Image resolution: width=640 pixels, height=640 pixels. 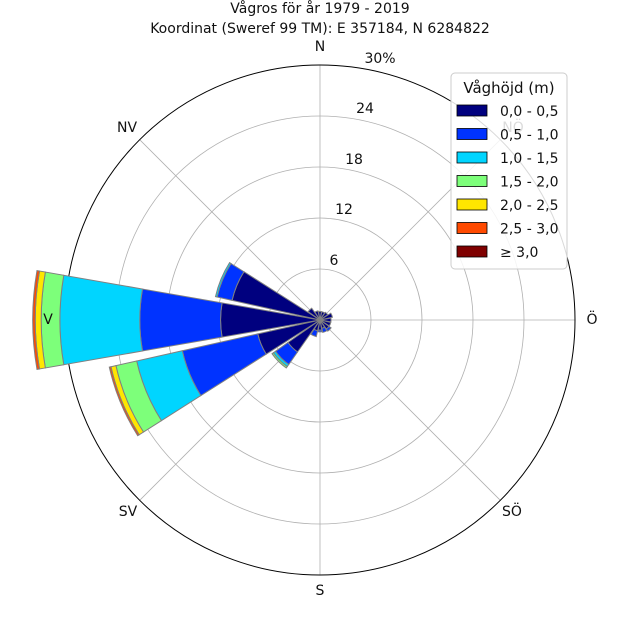 I want to click on legend-label: ≥ 3,0, so click(x=519, y=253).